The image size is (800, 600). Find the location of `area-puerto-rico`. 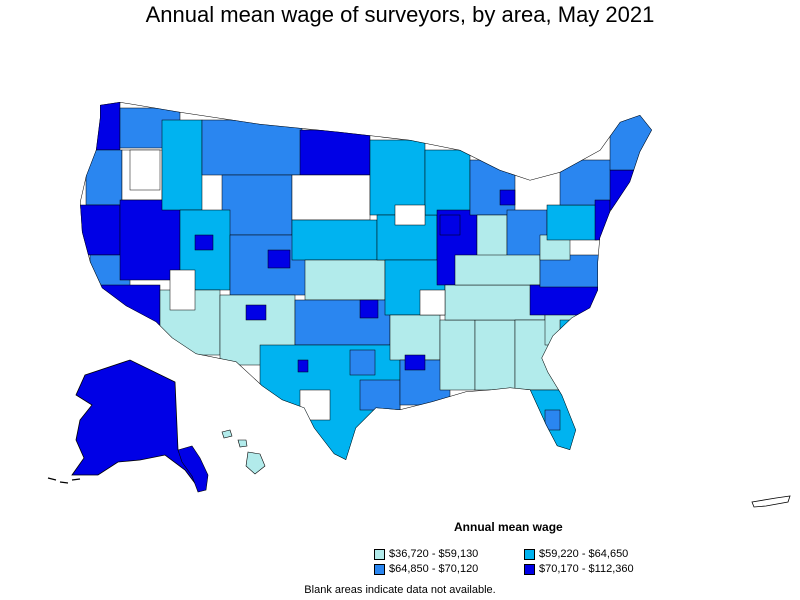

area-puerto-rico is located at coordinates (771, 501).